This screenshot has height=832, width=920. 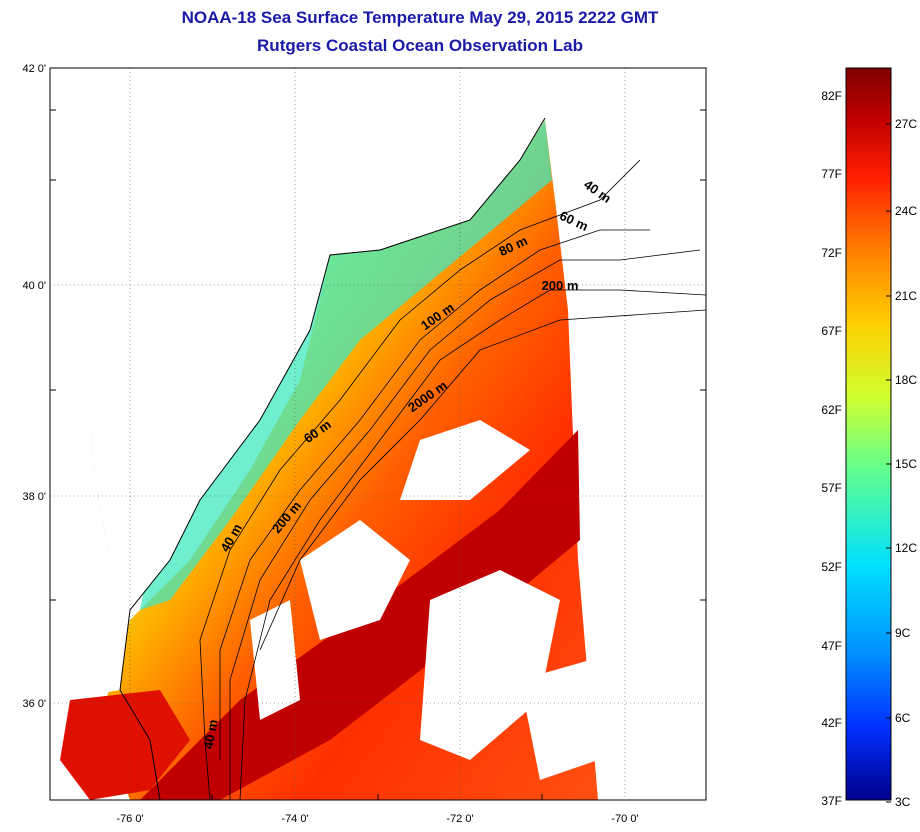 I want to click on fahrenheit-label: 67F, so click(x=831, y=331).